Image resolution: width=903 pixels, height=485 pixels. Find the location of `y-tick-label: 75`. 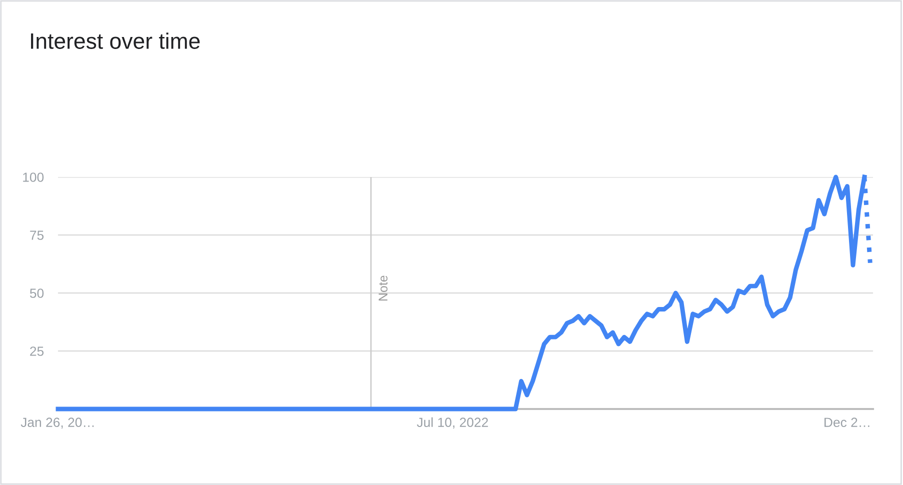

y-tick-label: 75 is located at coordinates (37, 235).